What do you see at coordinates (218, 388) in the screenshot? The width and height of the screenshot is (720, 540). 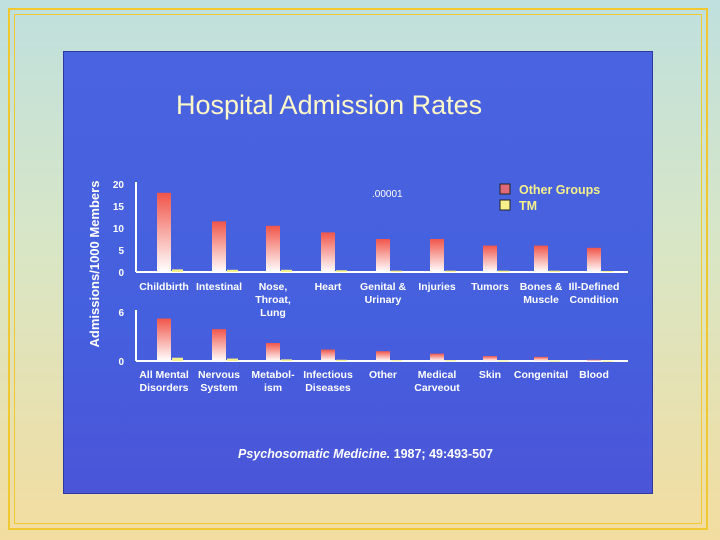 I see `x-category-label: System` at bounding box center [218, 388].